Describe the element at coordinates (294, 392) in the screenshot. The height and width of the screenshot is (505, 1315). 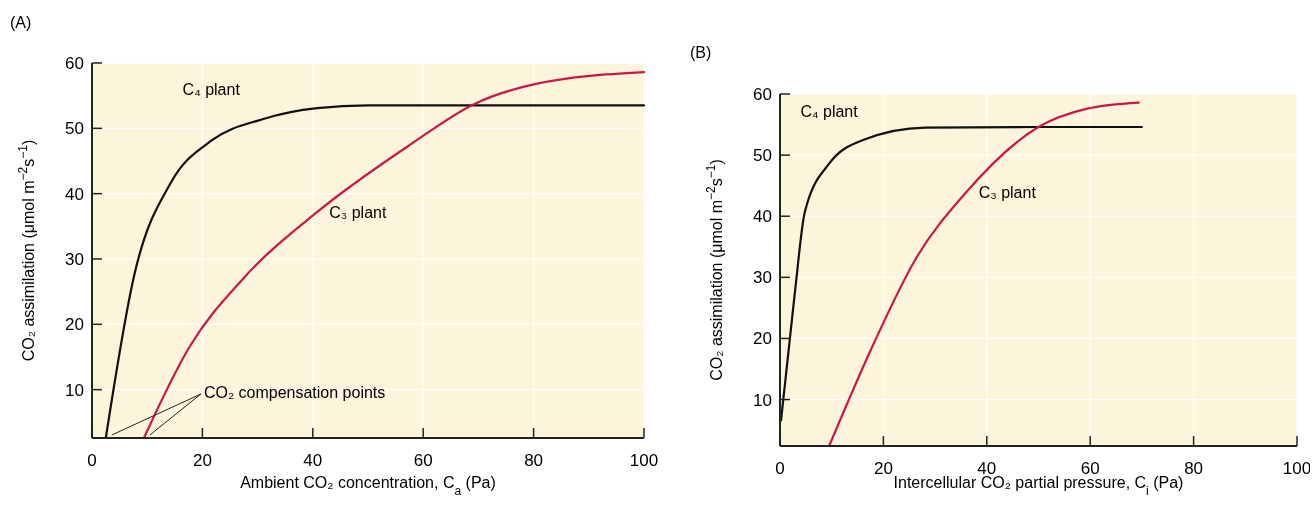
I see `annotation: CO₂ compensation points` at that location.